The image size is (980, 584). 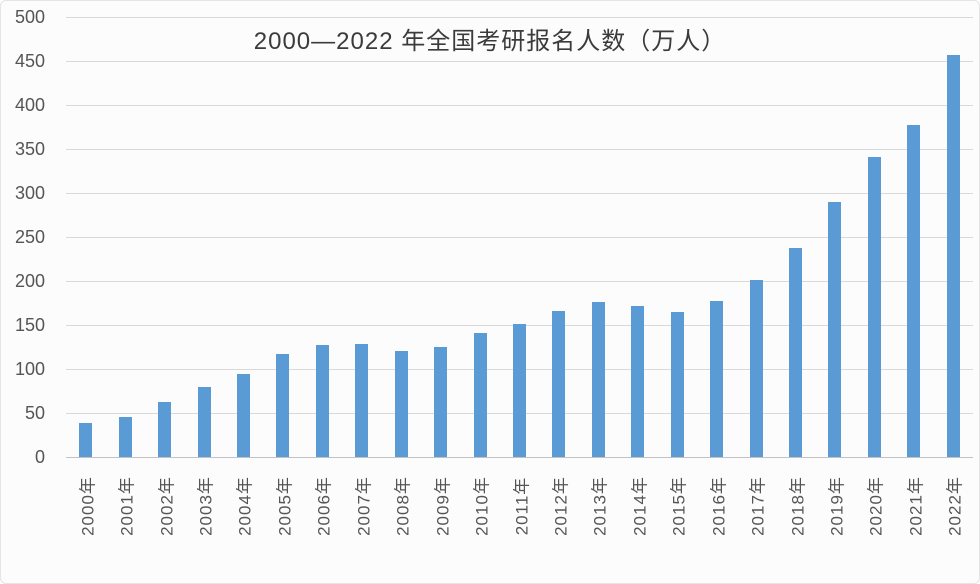 I want to click on x-tick-label: 2011年, so click(x=521, y=506).